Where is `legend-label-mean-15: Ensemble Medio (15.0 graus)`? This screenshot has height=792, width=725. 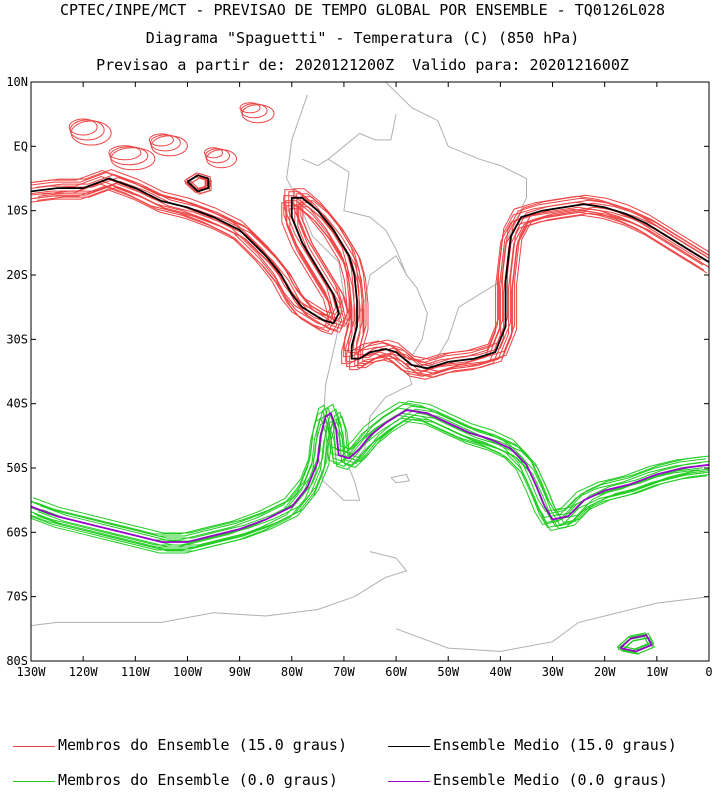 legend-label-mean-15: Ensemble Medio (15.0 graus) is located at coordinates (555, 745).